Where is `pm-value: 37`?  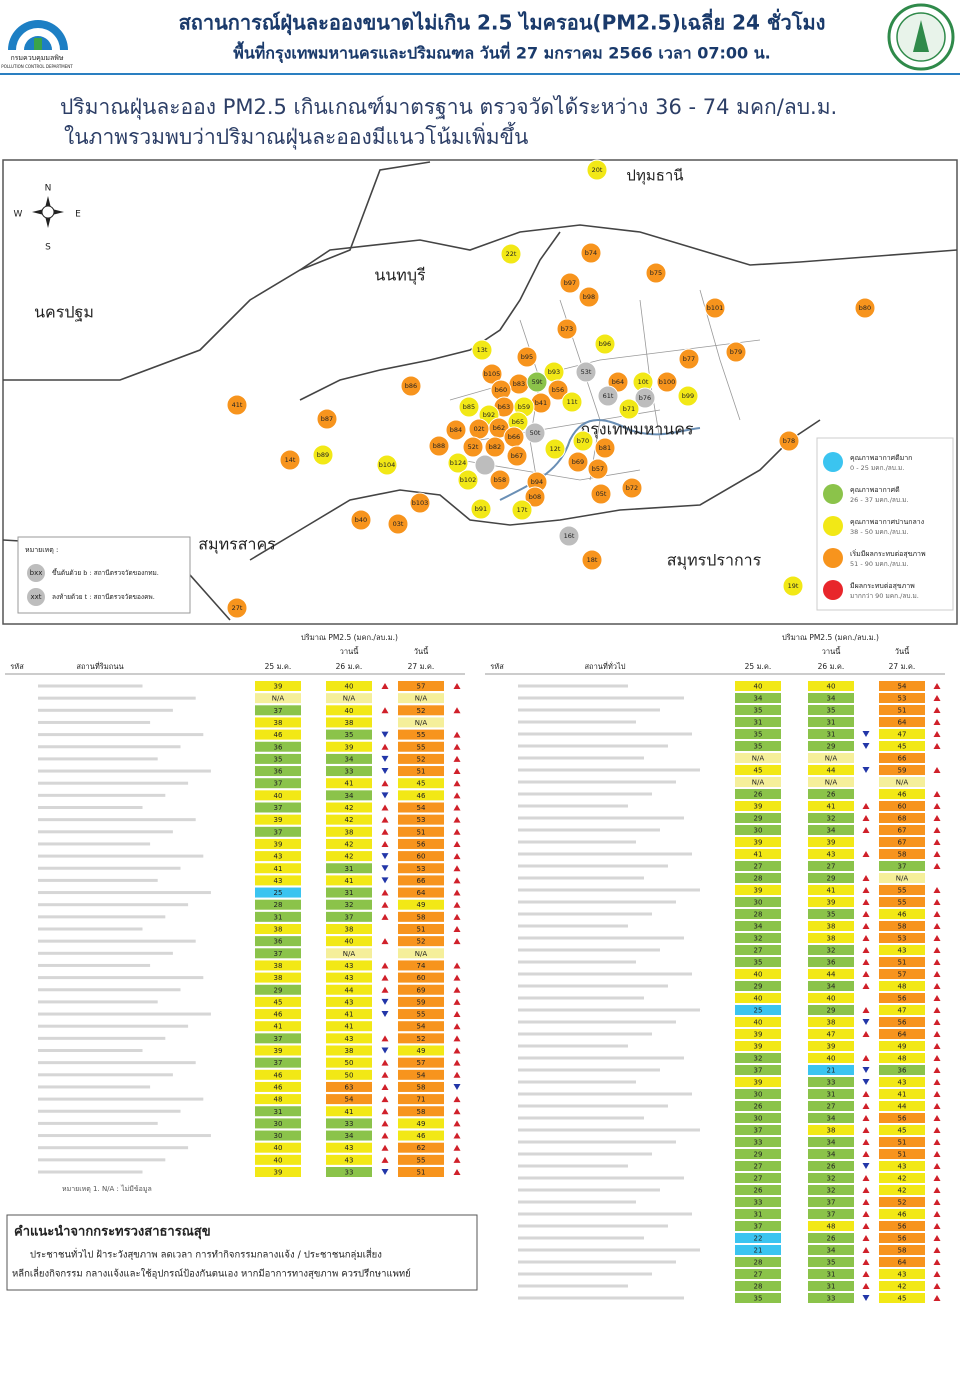
pm-value: 37 is located at coordinates (278, 808).